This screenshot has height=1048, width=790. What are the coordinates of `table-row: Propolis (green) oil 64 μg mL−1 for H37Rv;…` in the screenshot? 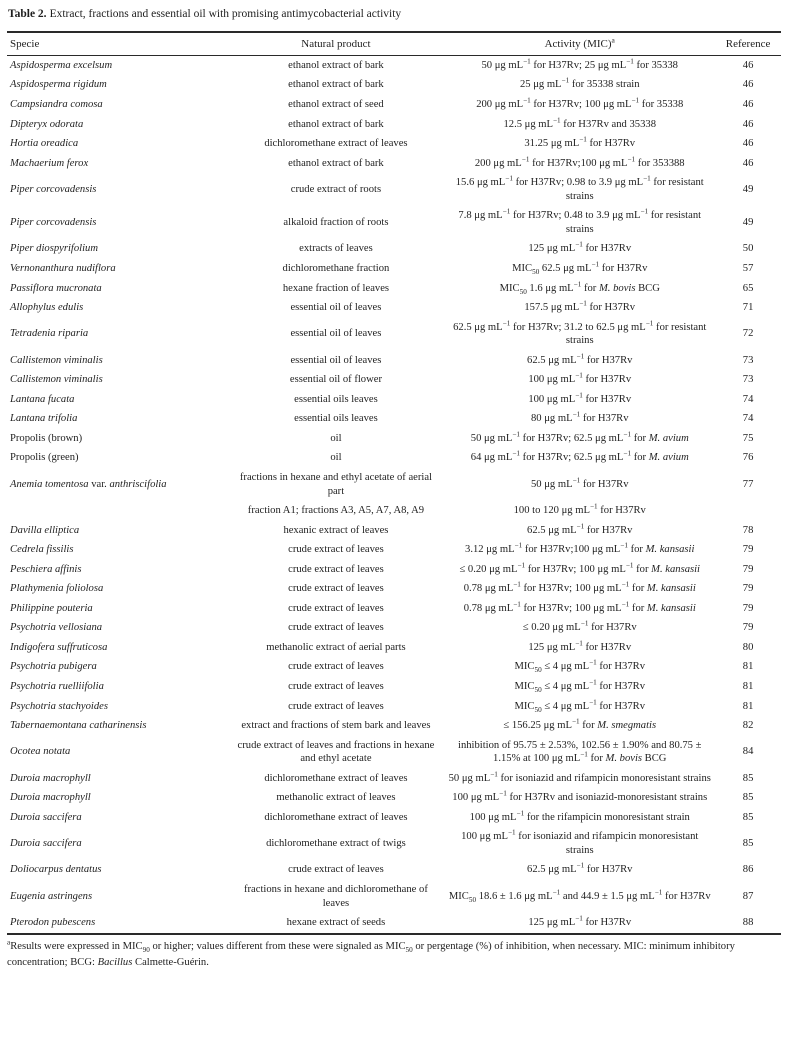 It's located at (394, 458).